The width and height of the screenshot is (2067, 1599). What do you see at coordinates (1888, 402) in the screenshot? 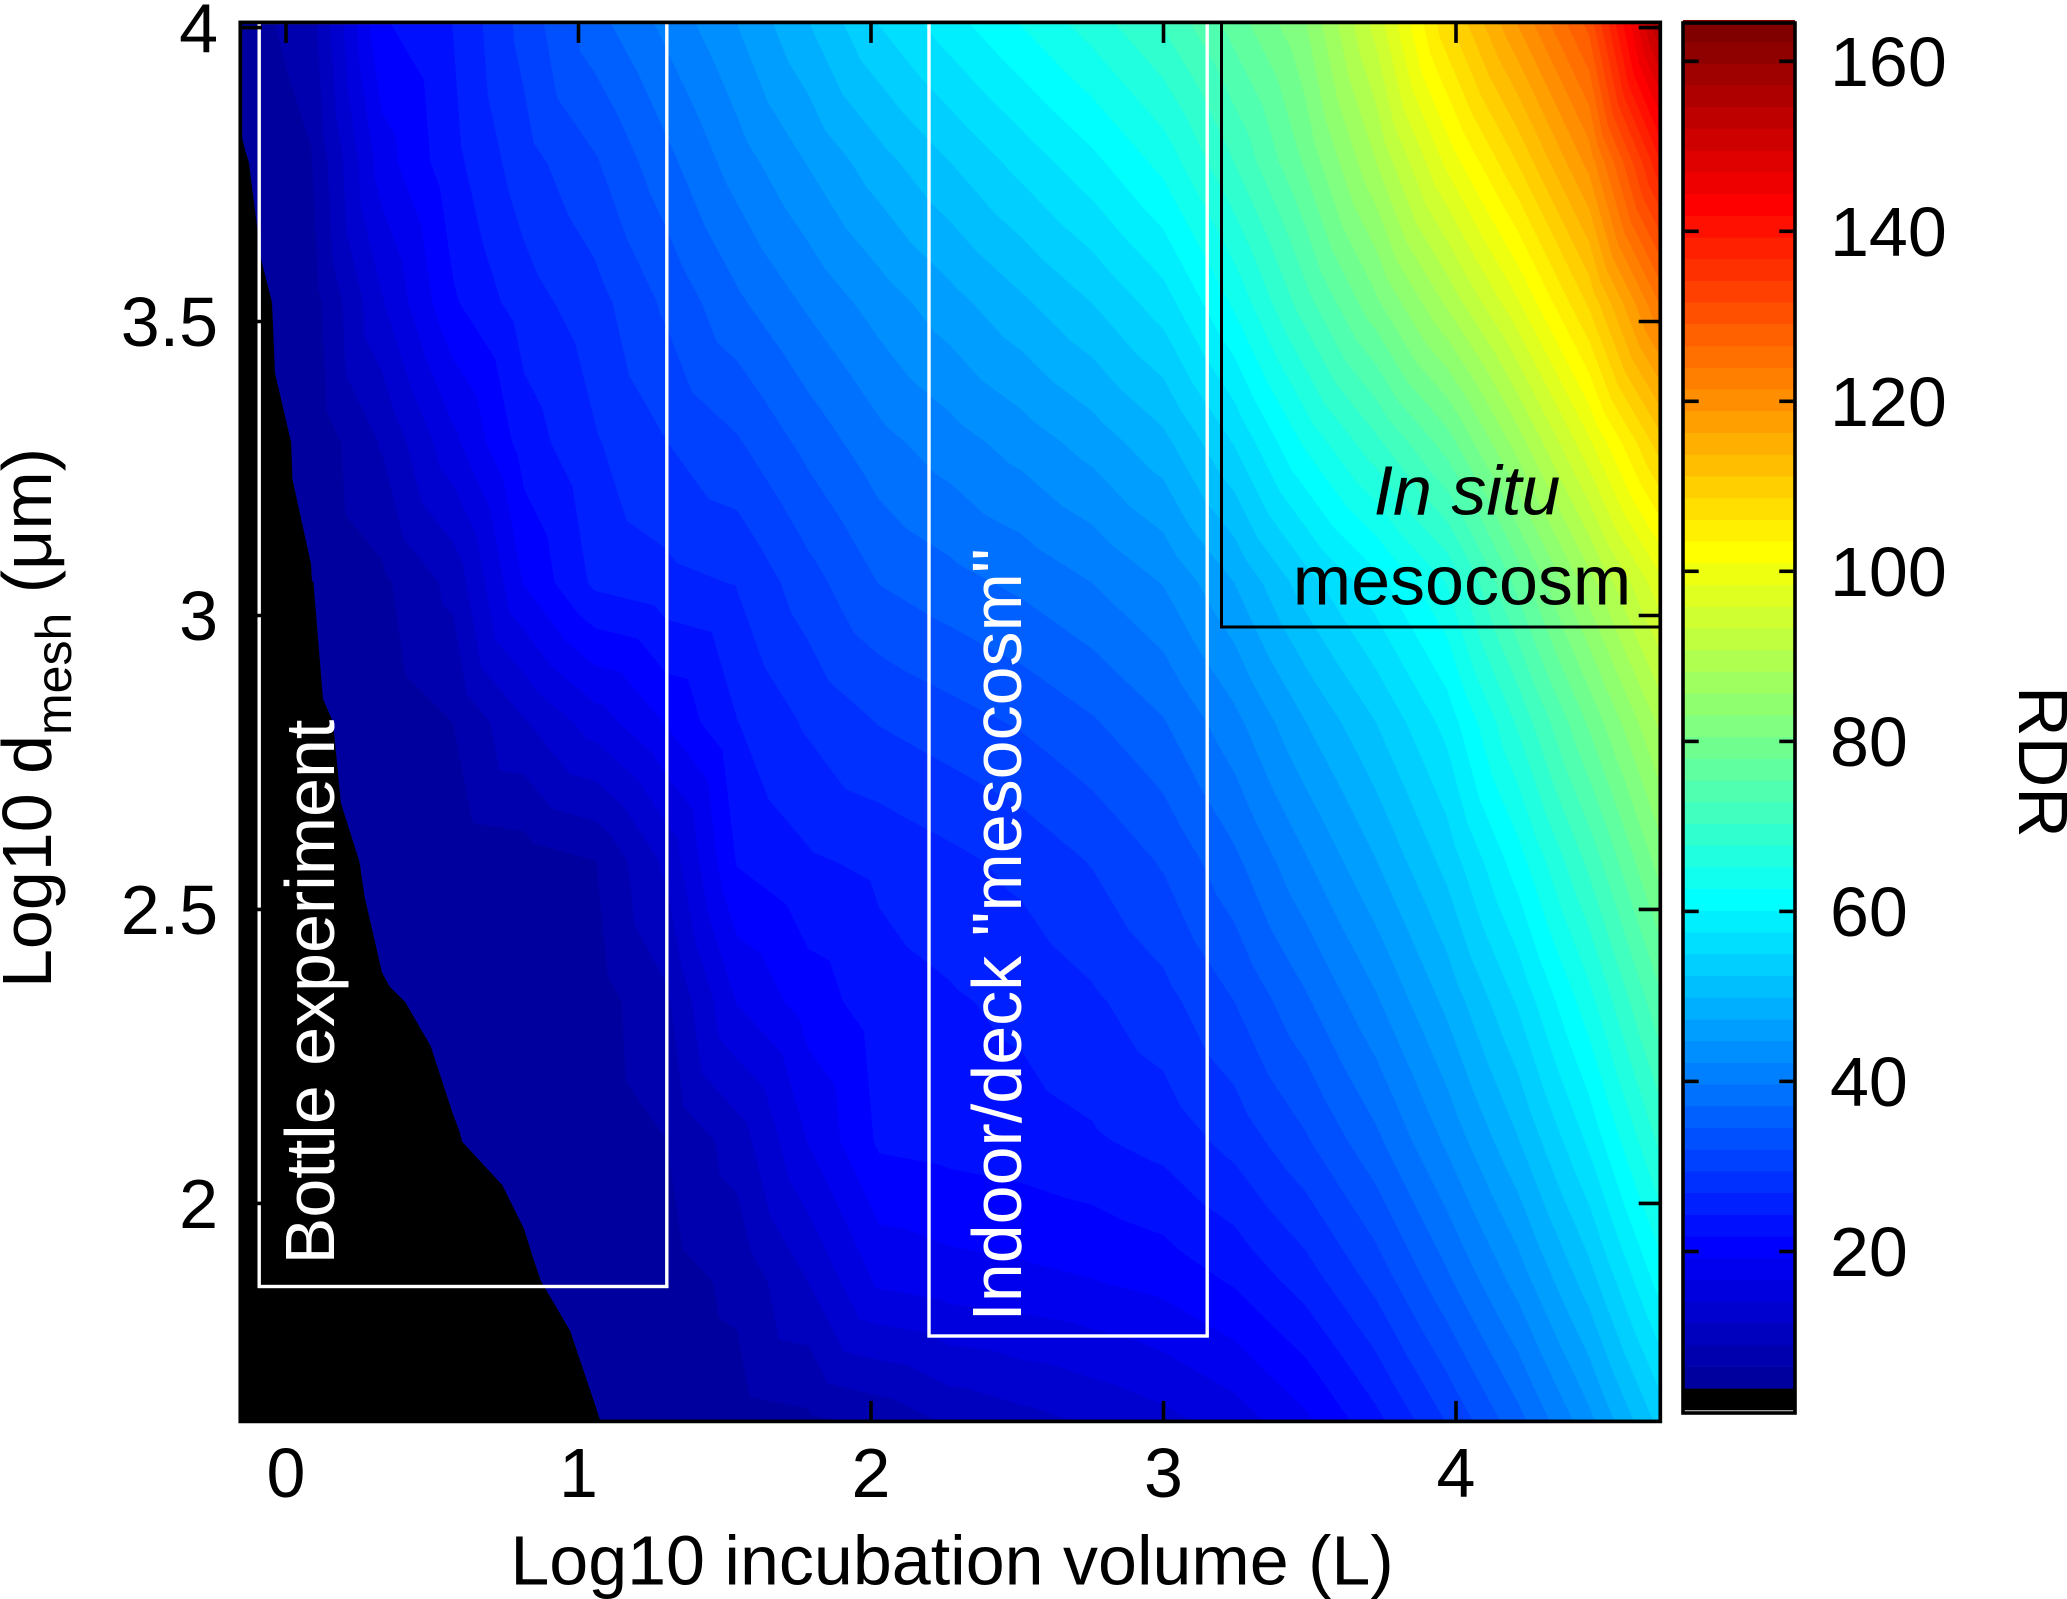
I see `svg-text: 120` at bounding box center [1888, 402].